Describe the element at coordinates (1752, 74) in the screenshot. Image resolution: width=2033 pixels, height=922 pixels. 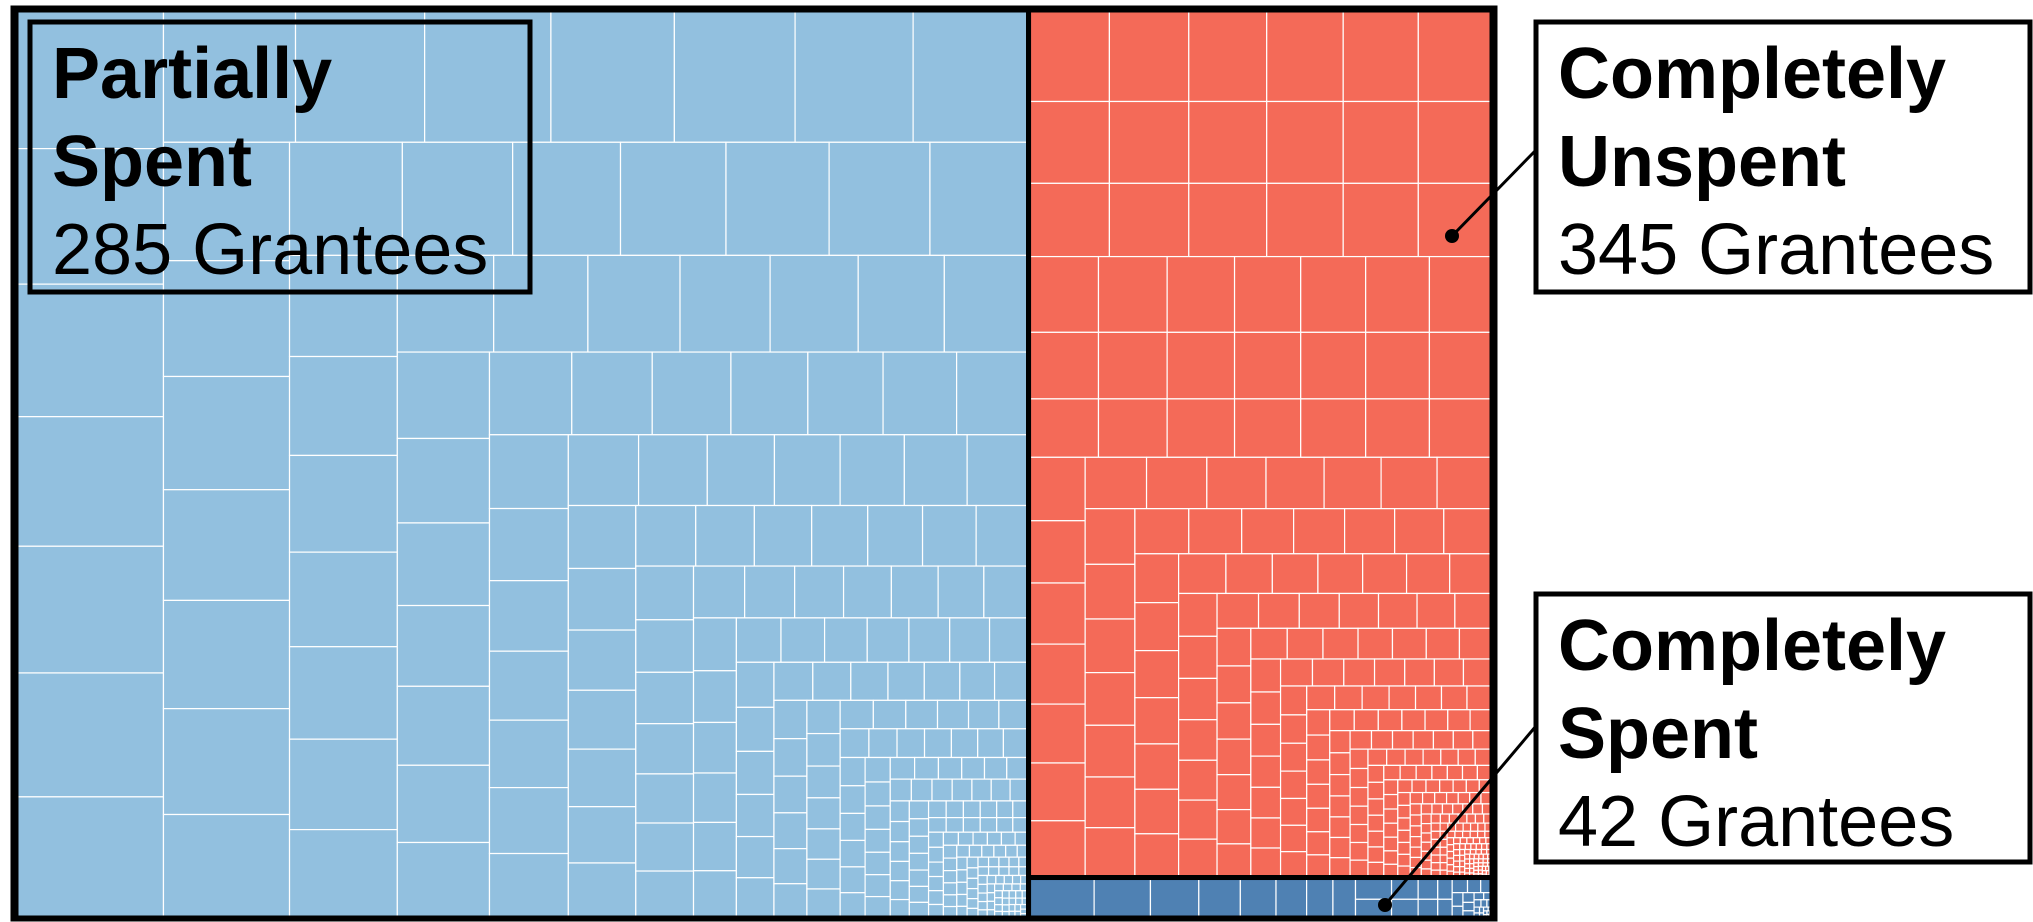
I see `group-name: Completely` at that location.